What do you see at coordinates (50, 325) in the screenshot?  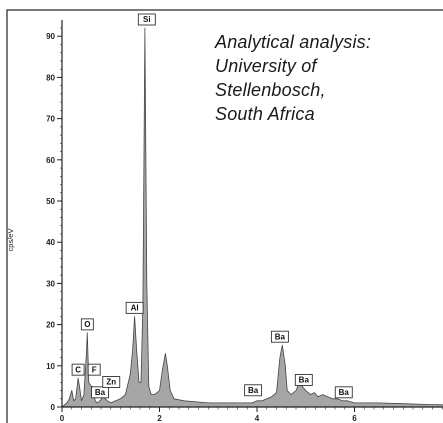 I see `y-tick-label: 20` at bounding box center [50, 325].